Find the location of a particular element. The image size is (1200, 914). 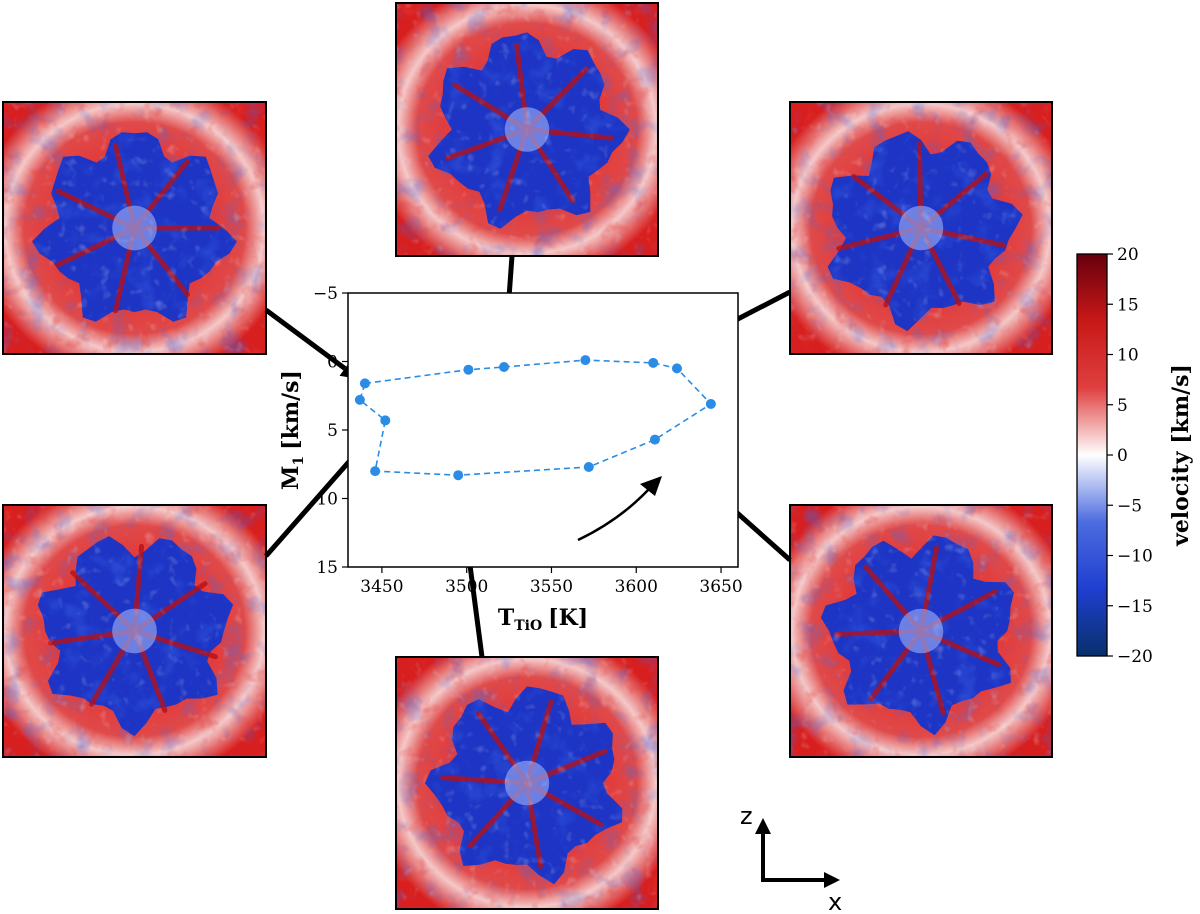

z-axis-arrowhead is located at coordinates (763, 826).